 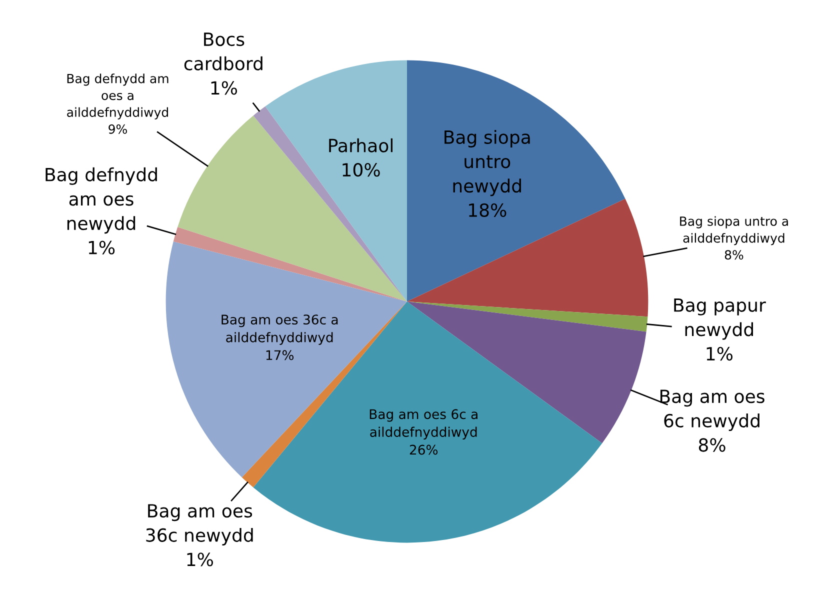 I want to click on slice-label: Bag am oes 6c newydd, so click(x=712, y=410).